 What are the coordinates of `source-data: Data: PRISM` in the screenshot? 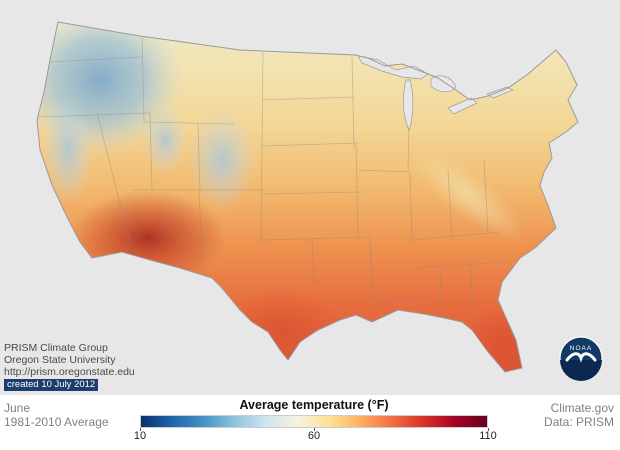 It's located at (578, 422).